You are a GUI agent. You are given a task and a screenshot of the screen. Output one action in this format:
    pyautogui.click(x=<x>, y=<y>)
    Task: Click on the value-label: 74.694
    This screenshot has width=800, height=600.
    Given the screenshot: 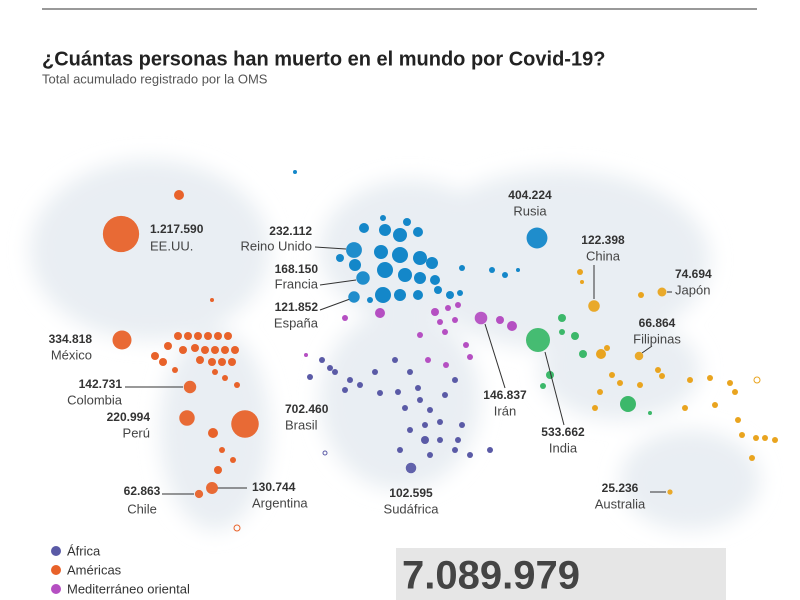 What is the action you would take?
    pyautogui.click(x=693, y=274)
    